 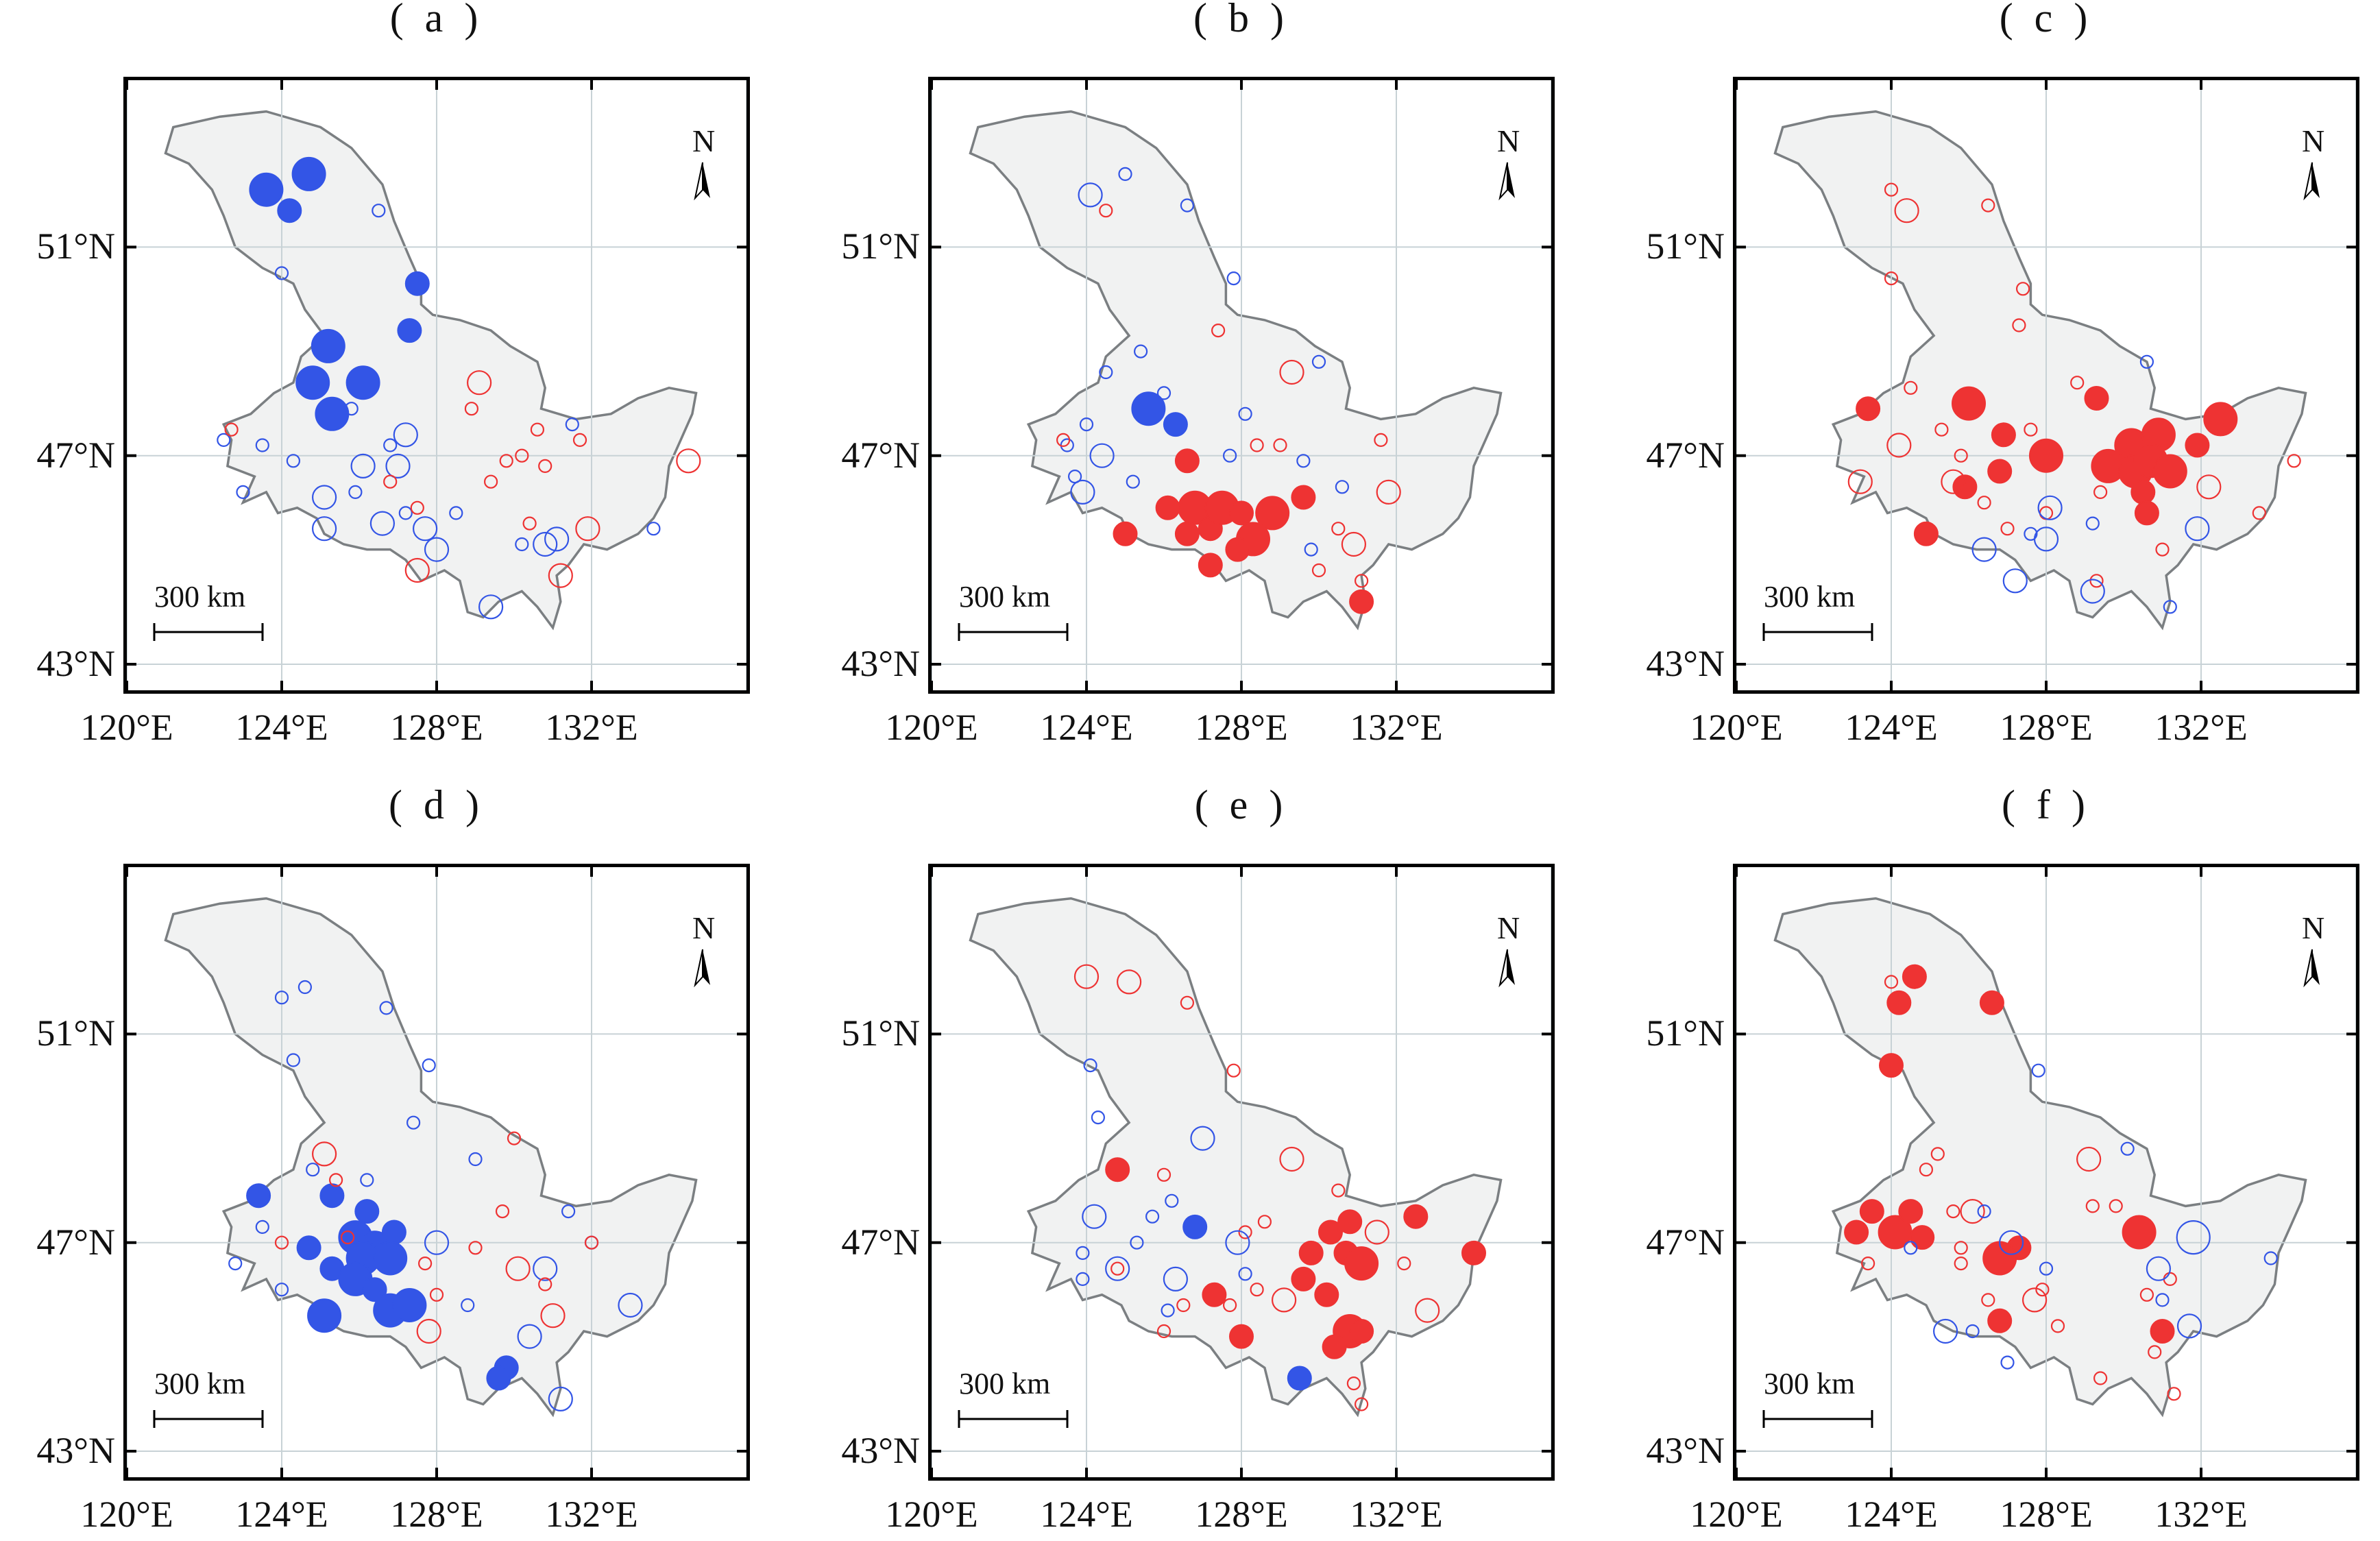 I want to click on panel-label: ( c ), so click(x=2046, y=20).